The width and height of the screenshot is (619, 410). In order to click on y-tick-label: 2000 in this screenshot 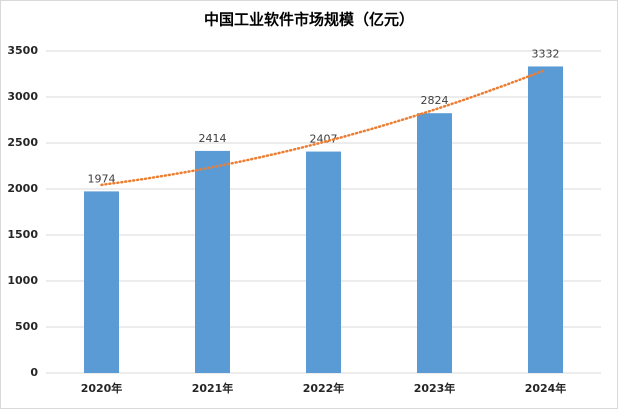, I will do `click(22, 188)`.